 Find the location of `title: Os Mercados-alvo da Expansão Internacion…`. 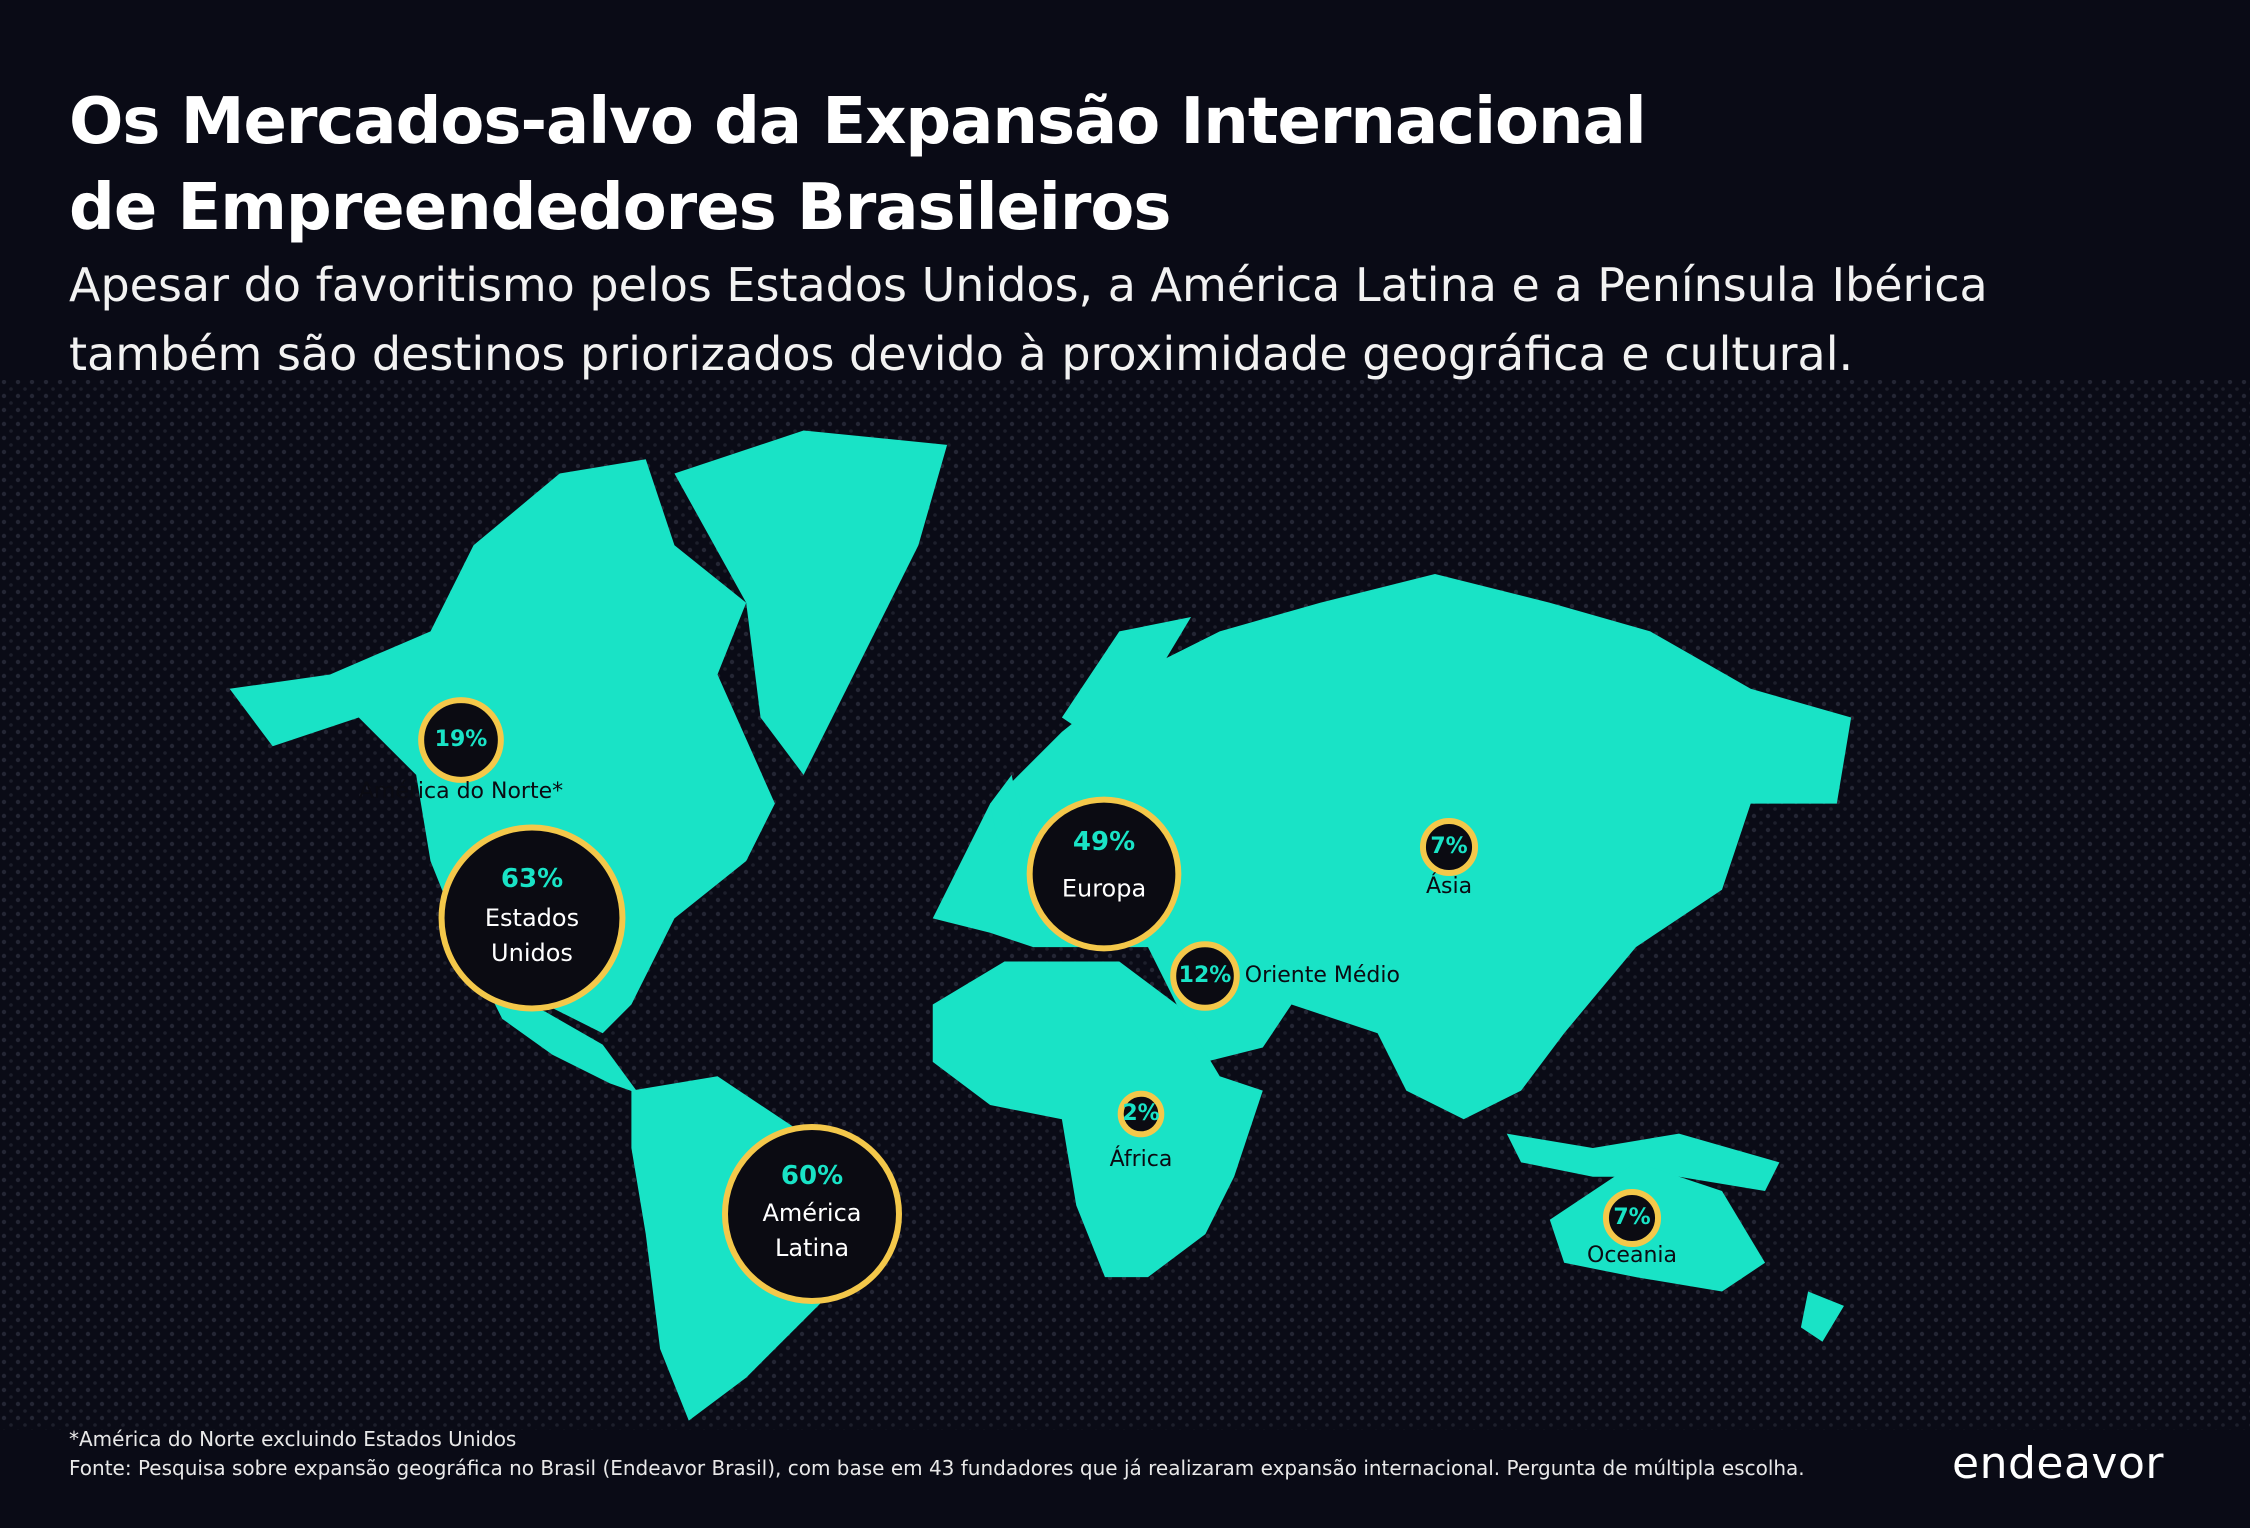

title: Os Mercados-alvo da Expansão Internacion… is located at coordinates (858, 122).